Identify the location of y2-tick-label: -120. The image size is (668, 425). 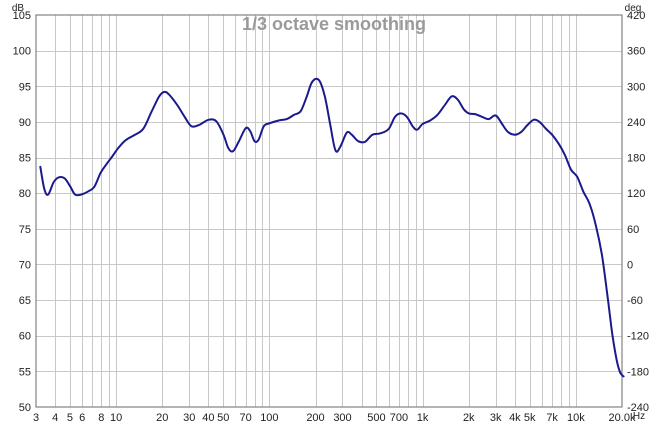
(638, 337).